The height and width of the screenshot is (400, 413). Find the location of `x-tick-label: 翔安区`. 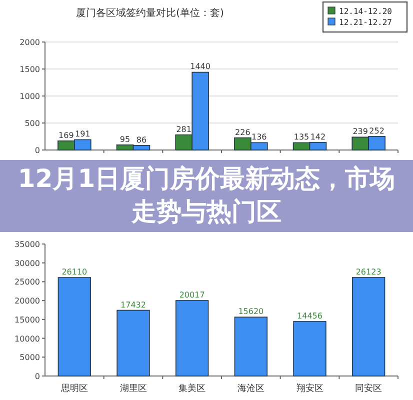

x-tick-label: 翔安区 is located at coordinates (310, 388).